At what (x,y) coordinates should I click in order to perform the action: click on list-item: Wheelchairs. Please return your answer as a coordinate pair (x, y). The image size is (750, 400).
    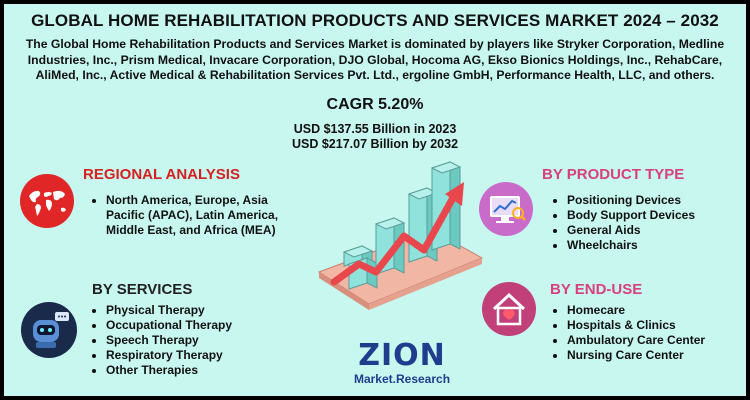
    Looking at the image, I should click on (656, 245).